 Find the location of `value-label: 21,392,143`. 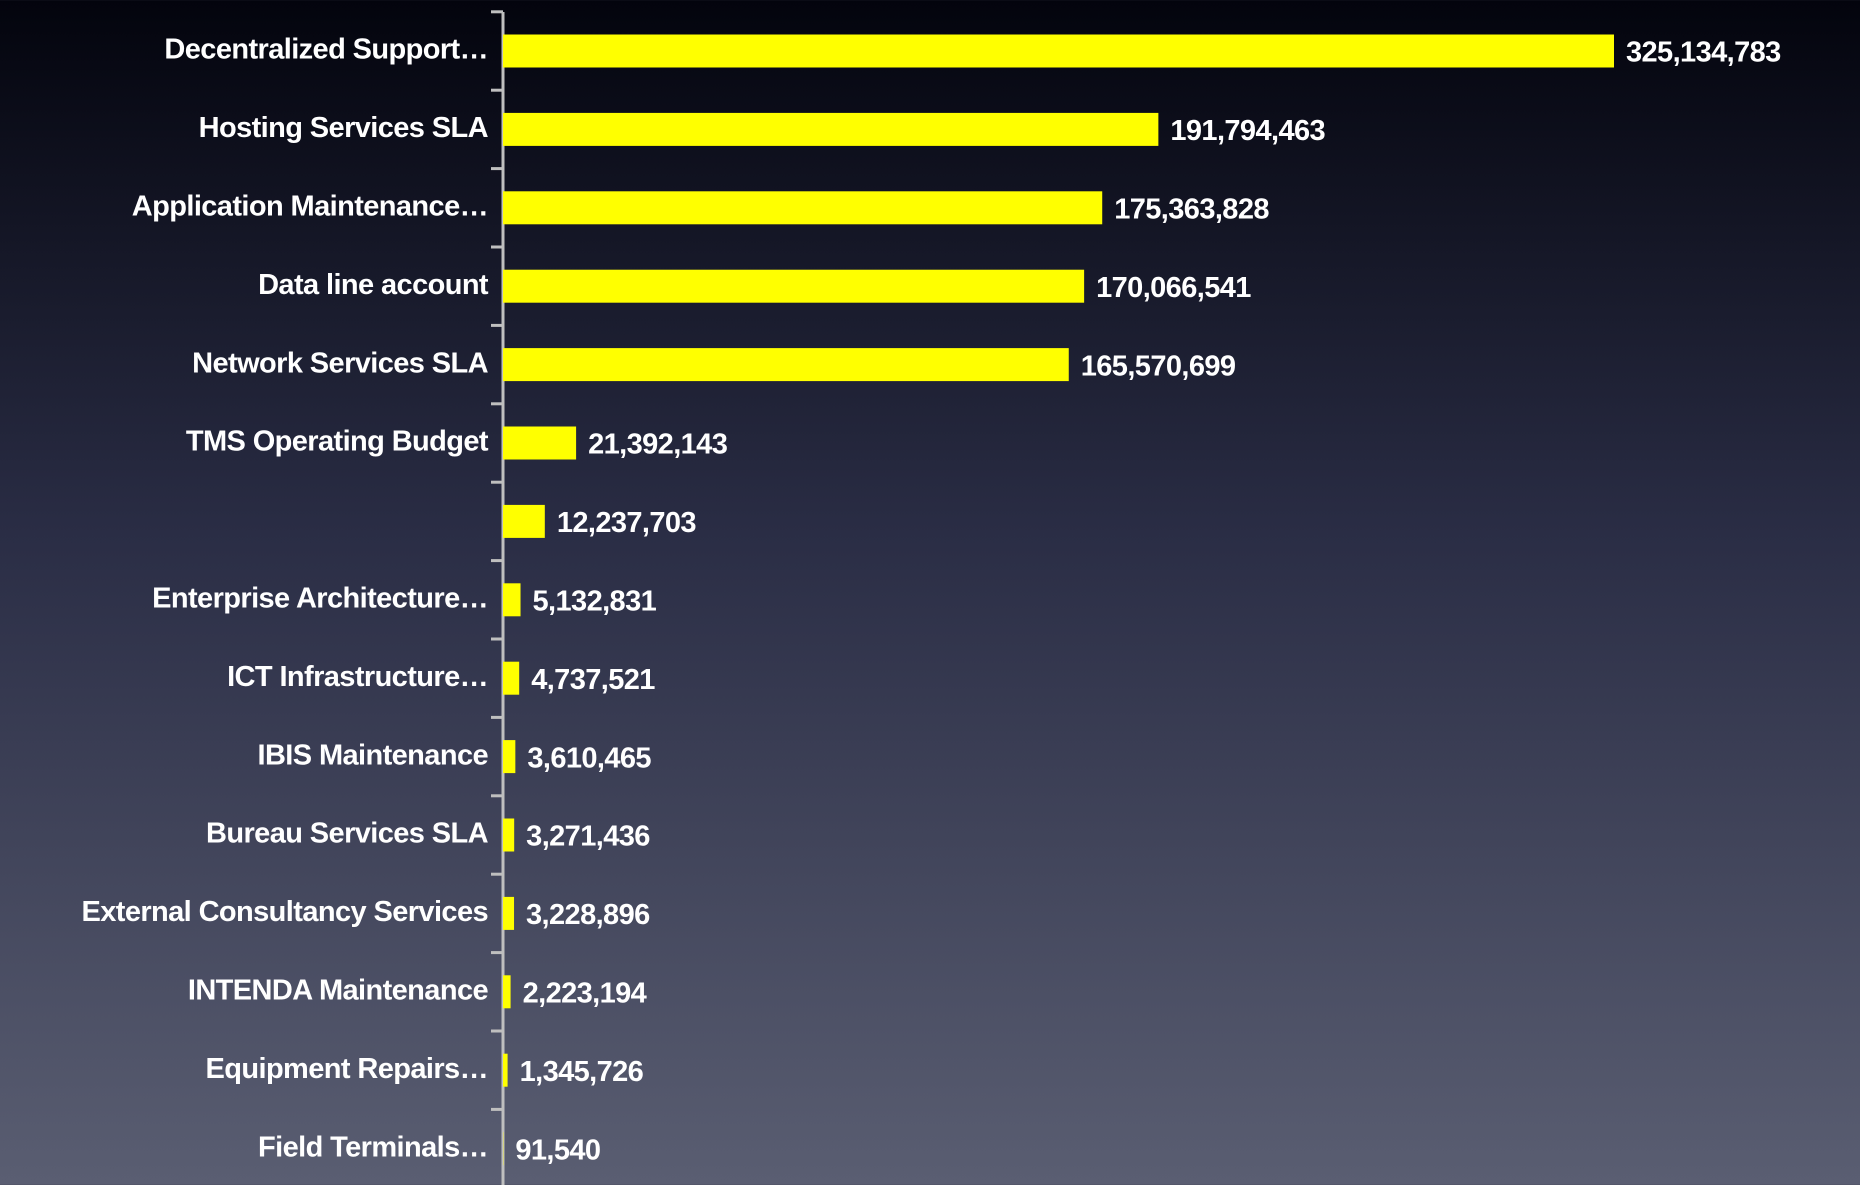

value-label: 21,392,143 is located at coordinates (658, 445).